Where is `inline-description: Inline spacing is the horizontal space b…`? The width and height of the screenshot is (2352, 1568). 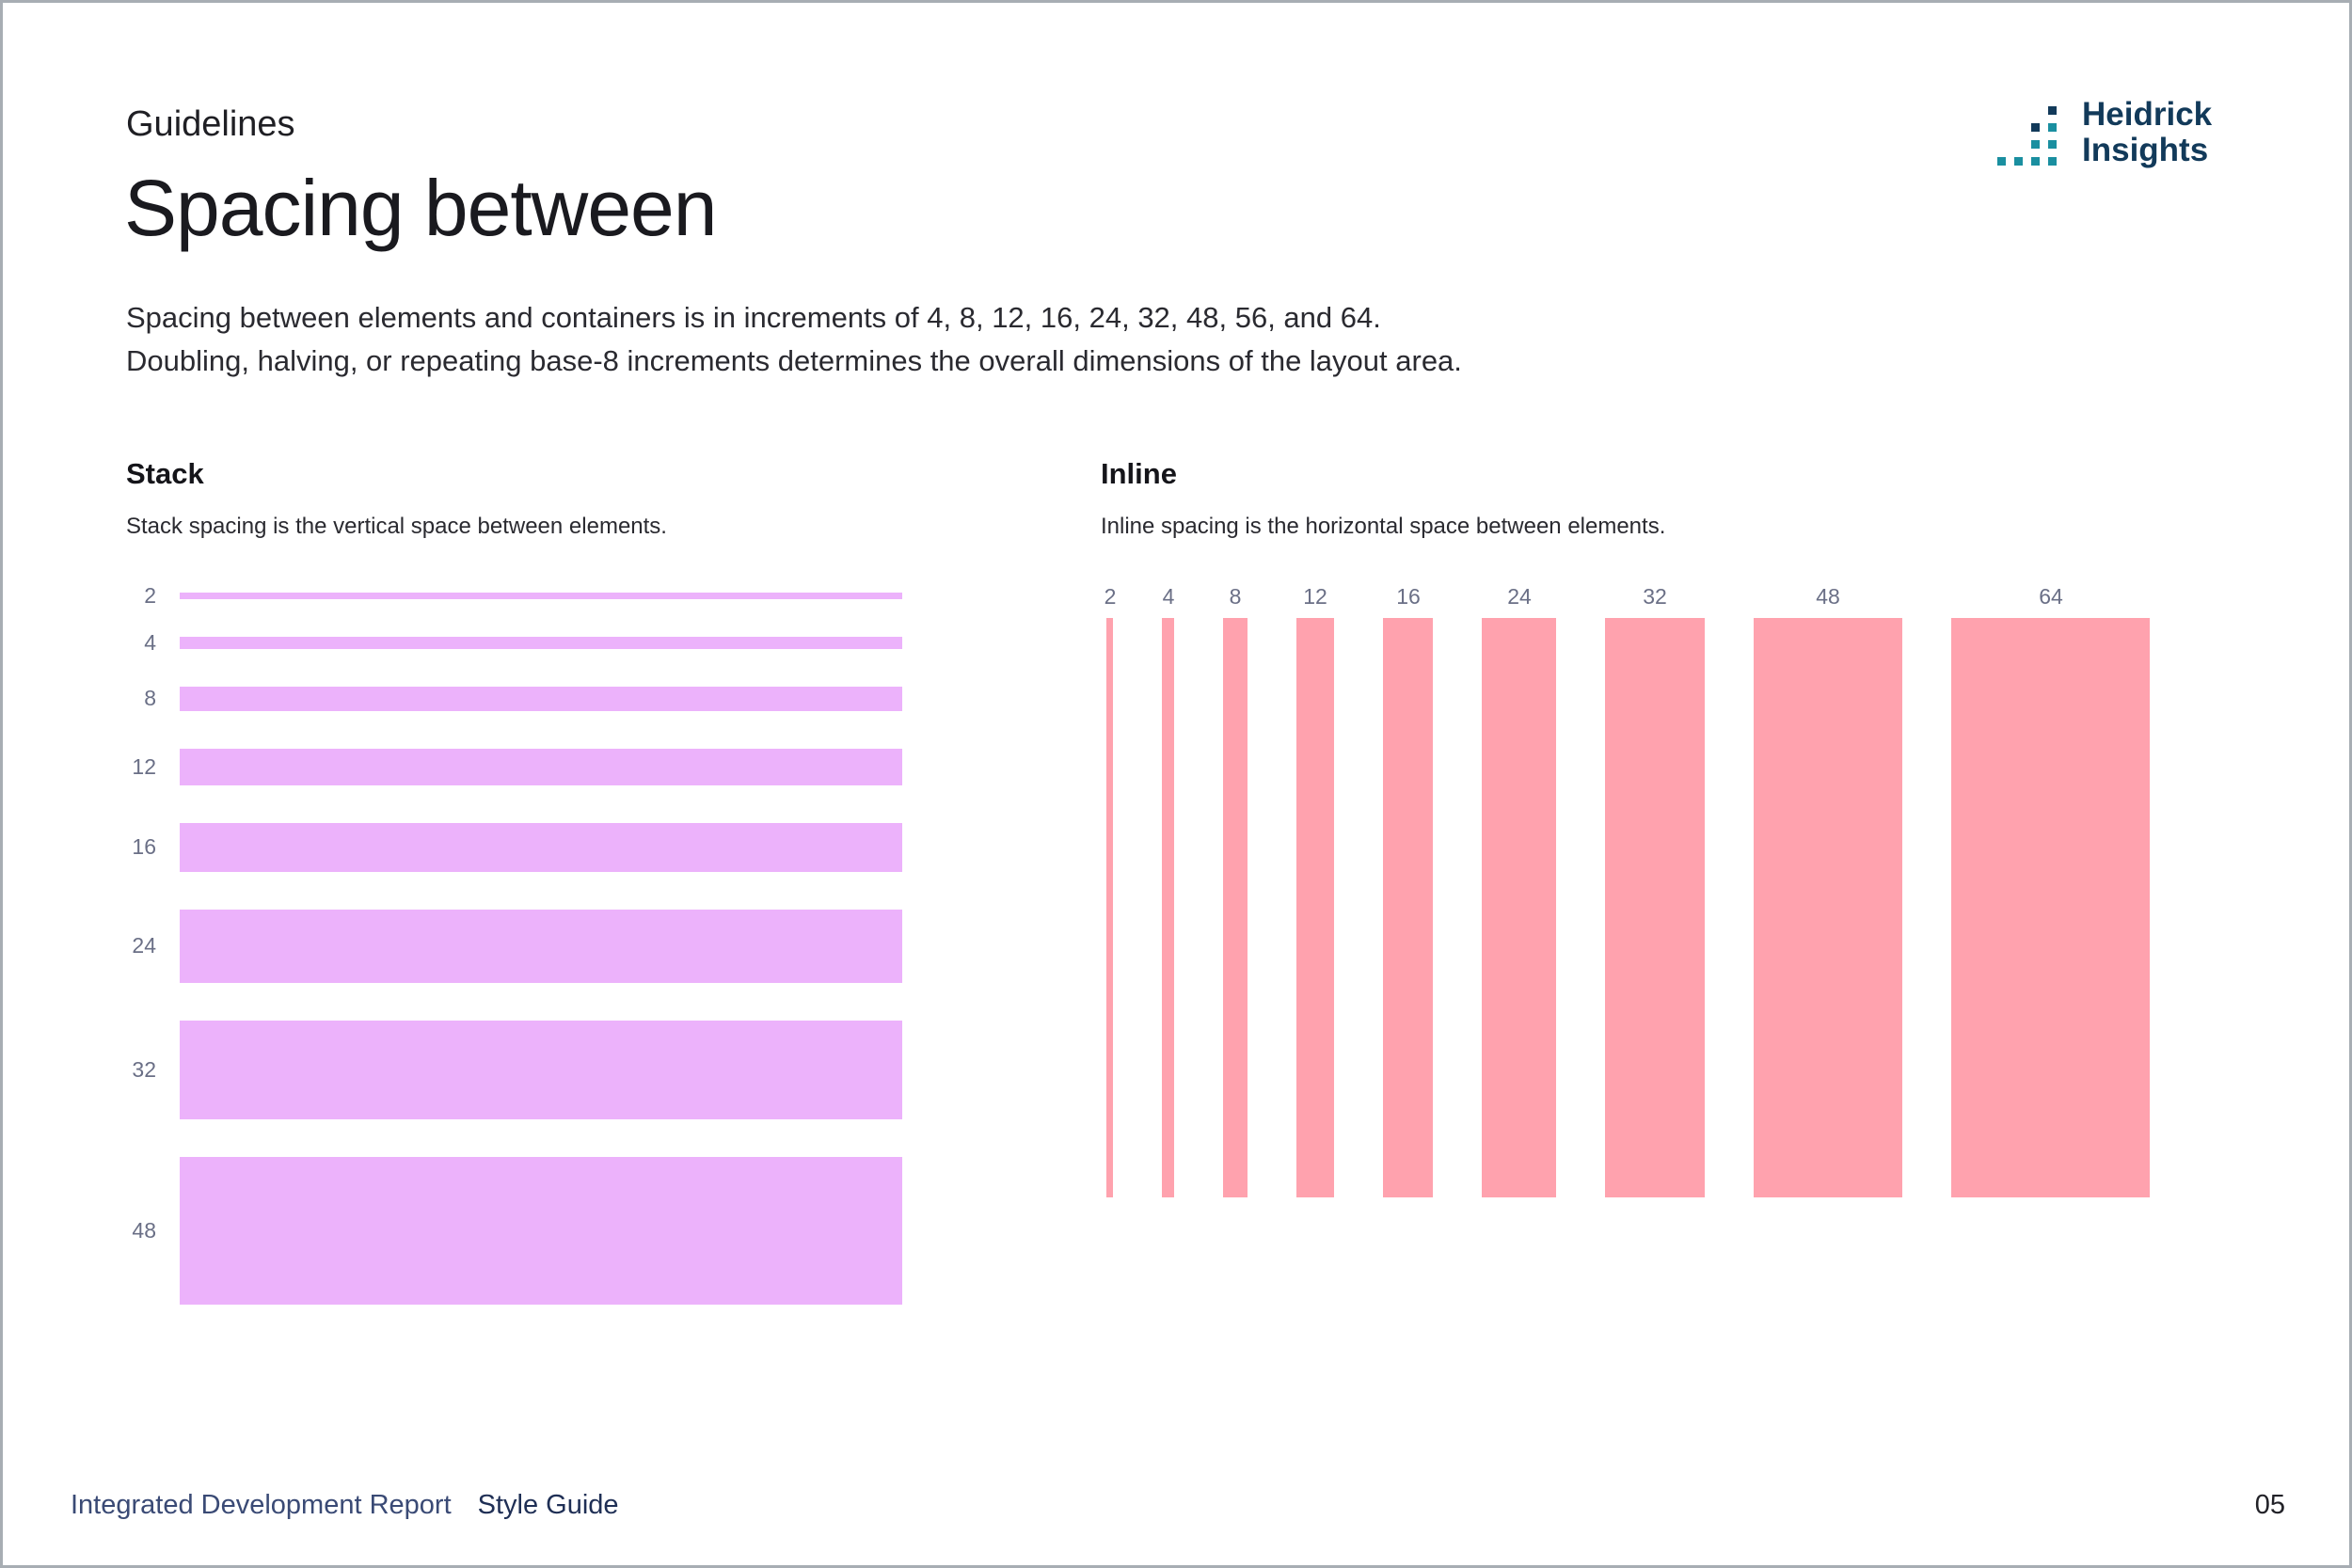
inline-description: Inline spacing is the horizontal space b… is located at coordinates (1383, 527).